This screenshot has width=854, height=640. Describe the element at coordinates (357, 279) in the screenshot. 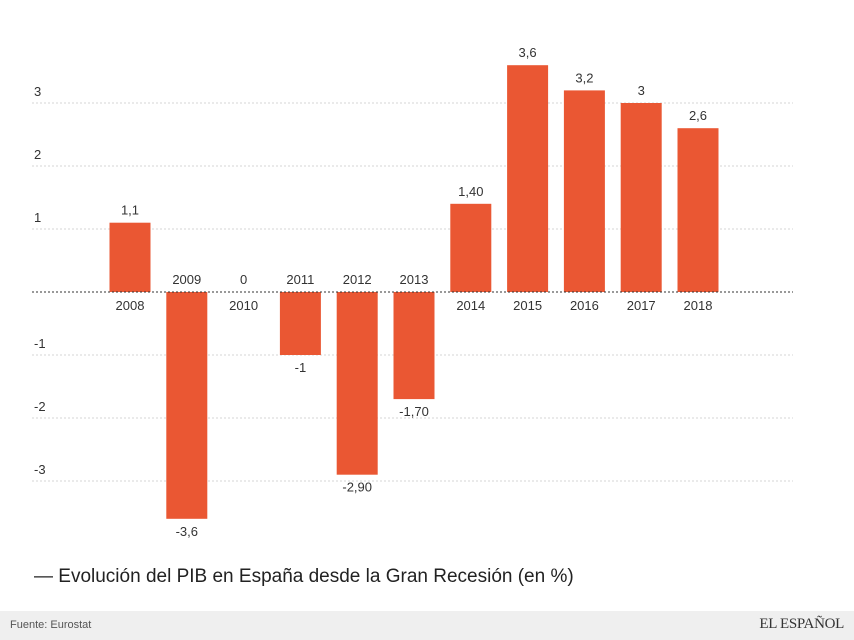

I see `x-tick-label: 2012` at that location.